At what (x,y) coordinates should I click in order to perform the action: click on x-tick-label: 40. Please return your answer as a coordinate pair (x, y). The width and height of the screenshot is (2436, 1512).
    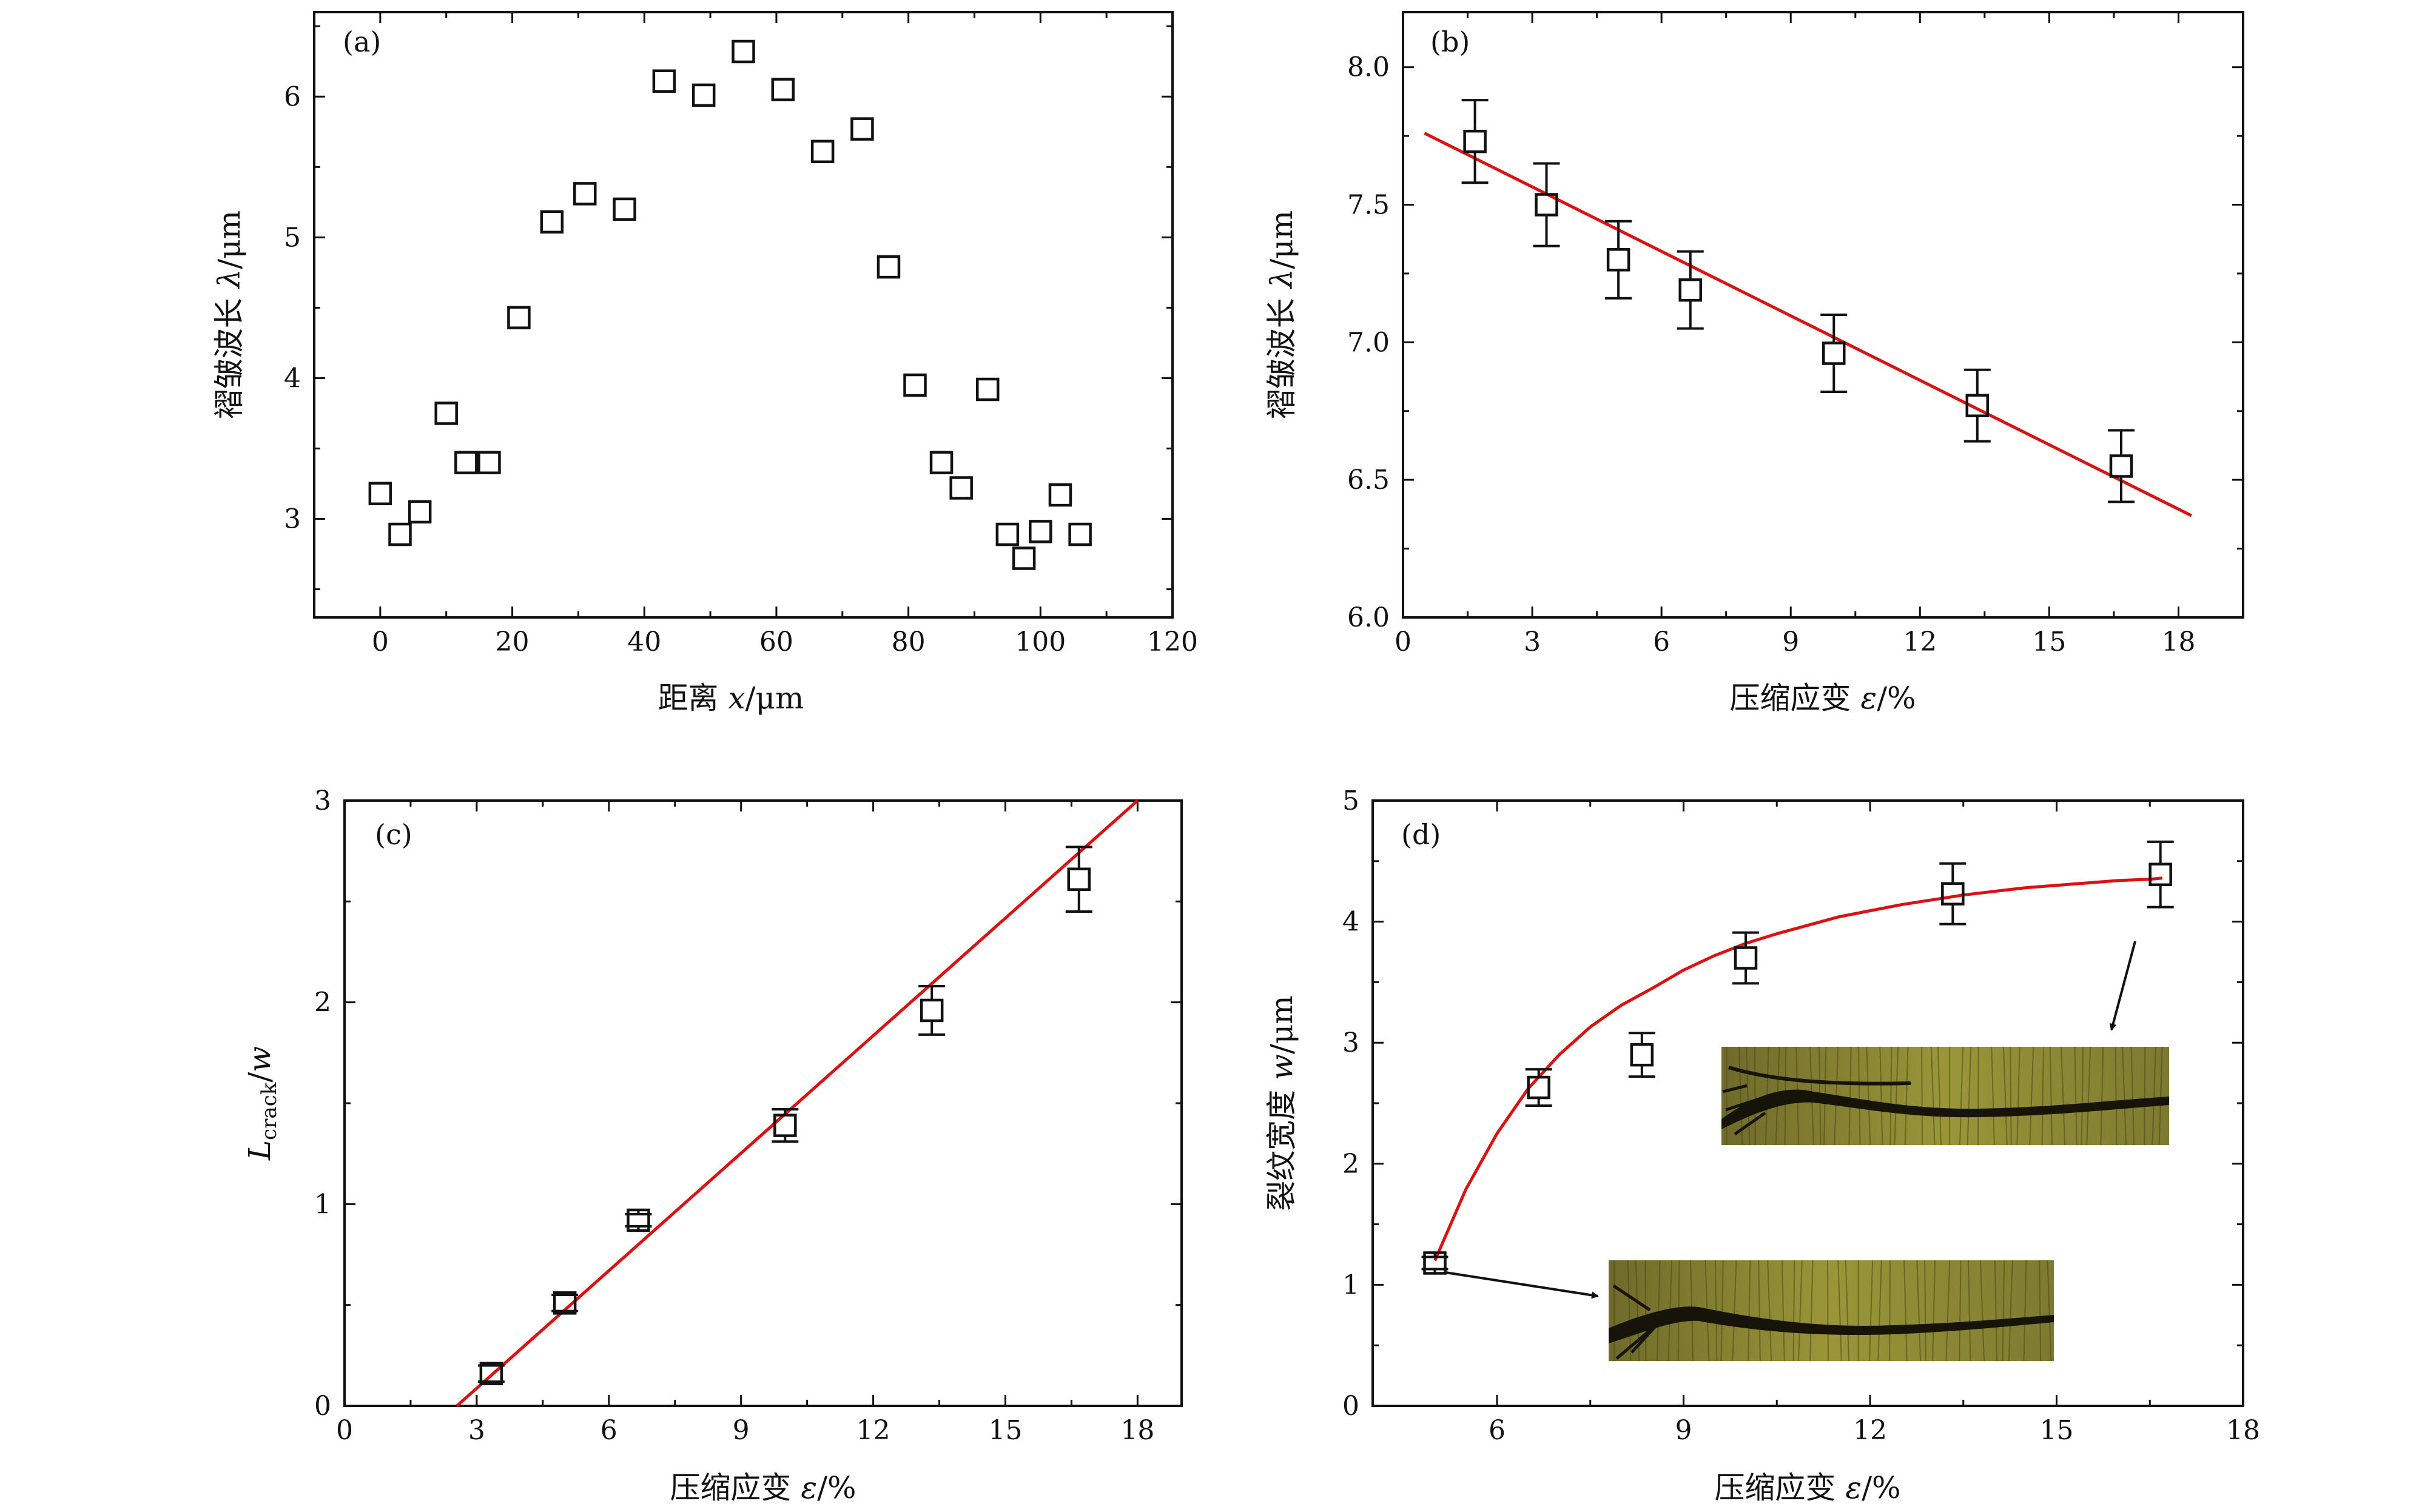
    Looking at the image, I should click on (644, 642).